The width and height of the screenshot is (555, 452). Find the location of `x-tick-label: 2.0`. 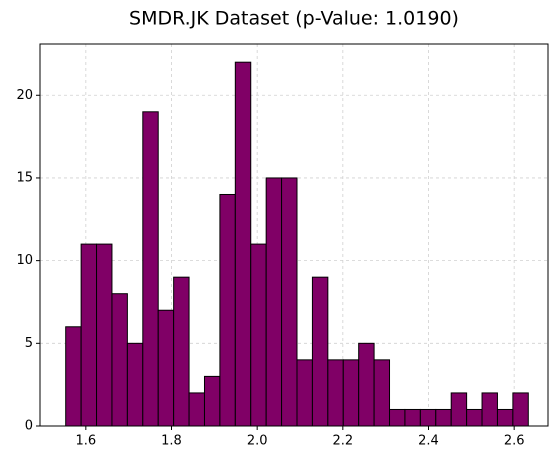

x-tick-label: 2.0 is located at coordinates (257, 441).